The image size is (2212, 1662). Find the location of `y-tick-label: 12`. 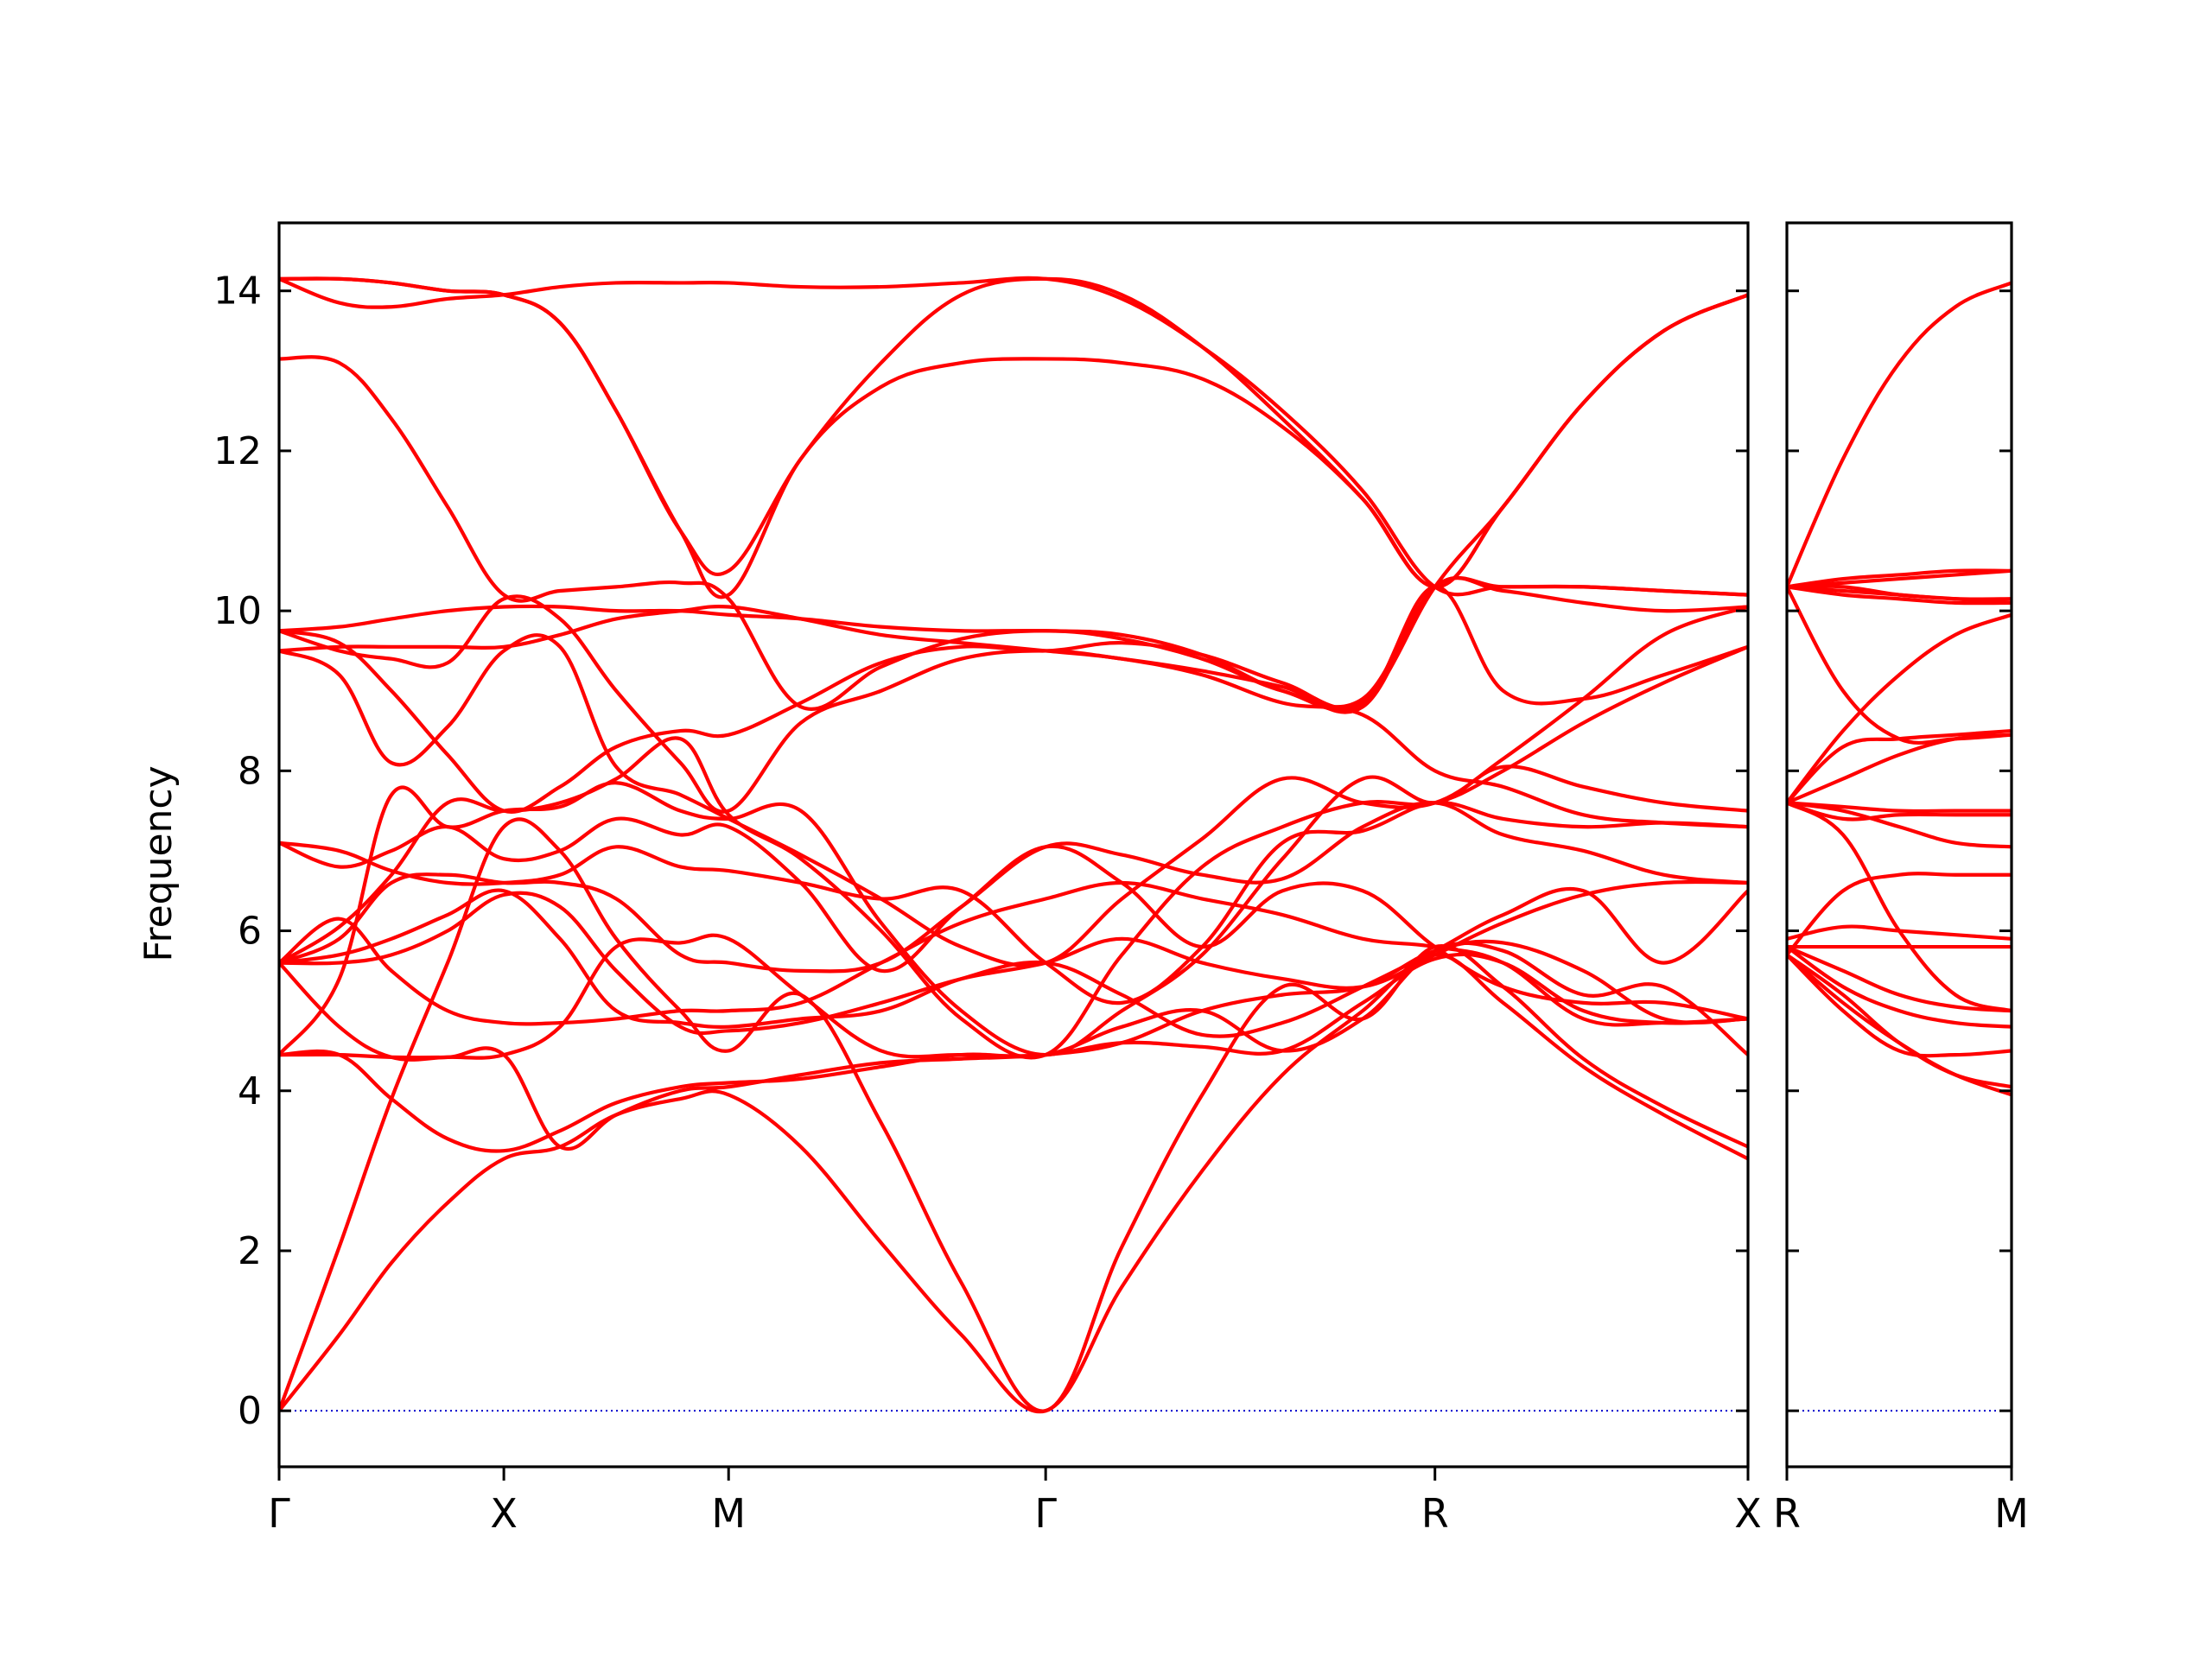

y-tick-label: 12 is located at coordinates (237, 451).